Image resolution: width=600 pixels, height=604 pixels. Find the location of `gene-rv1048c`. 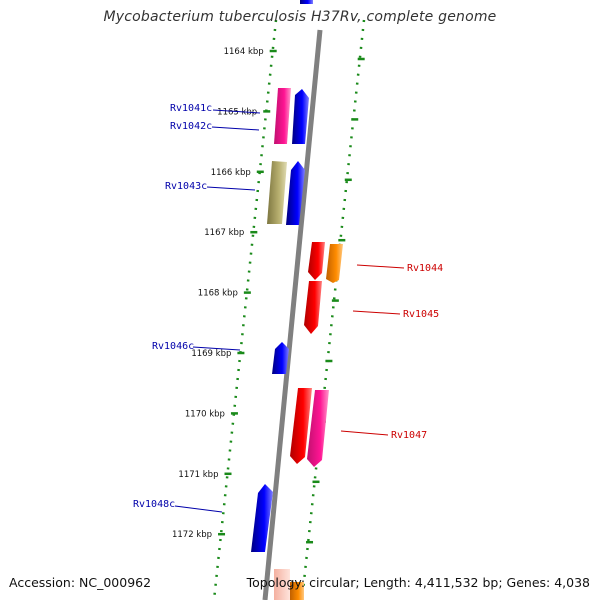

gene-rv1048c is located at coordinates (262, 518).